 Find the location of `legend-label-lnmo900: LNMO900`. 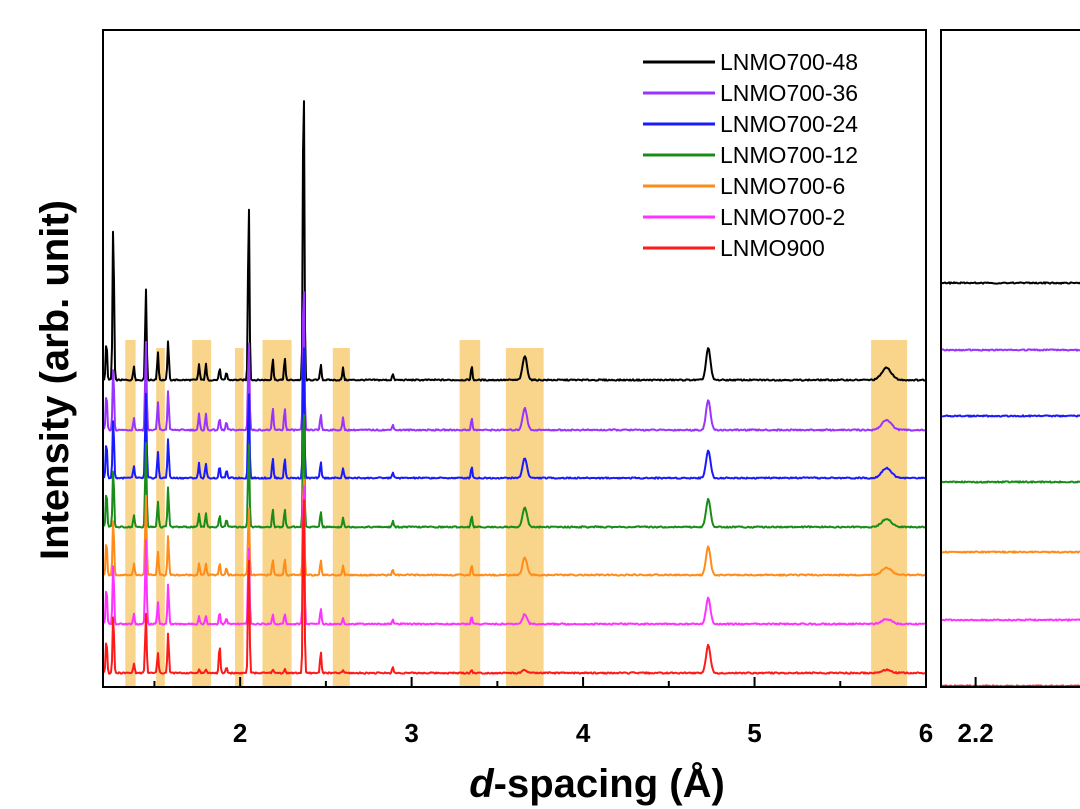

legend-label-lnmo900: LNMO900 is located at coordinates (772, 248).